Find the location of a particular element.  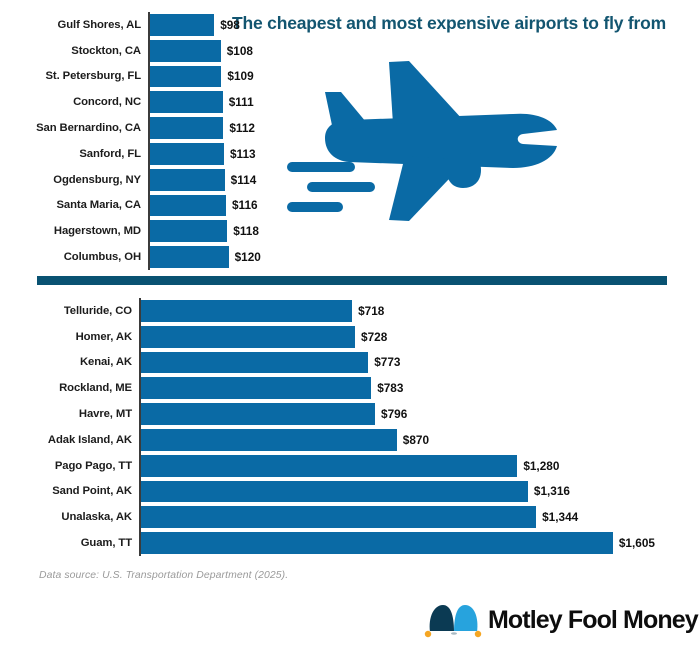

bar-row: Havre, MT $796 is located at coordinates (350, 414).